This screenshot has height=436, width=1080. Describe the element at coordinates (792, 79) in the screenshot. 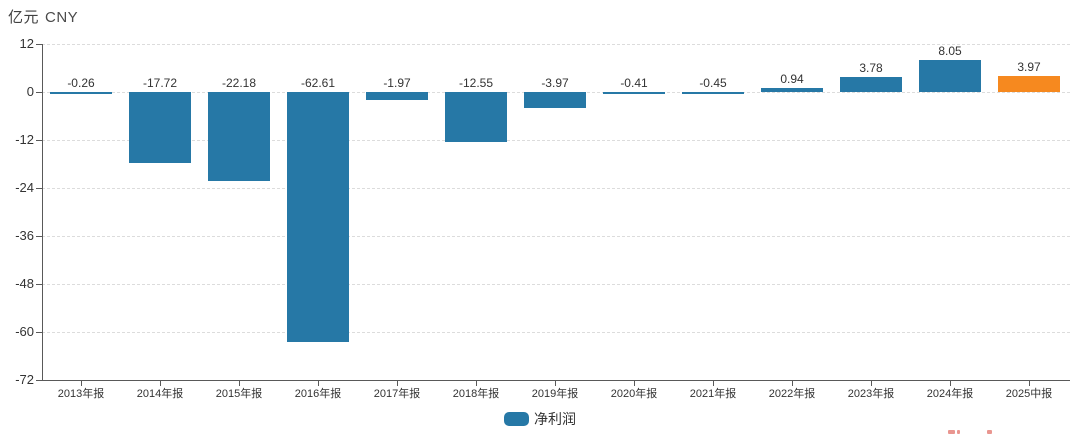

I see `bar-value-label: 0.94` at that location.